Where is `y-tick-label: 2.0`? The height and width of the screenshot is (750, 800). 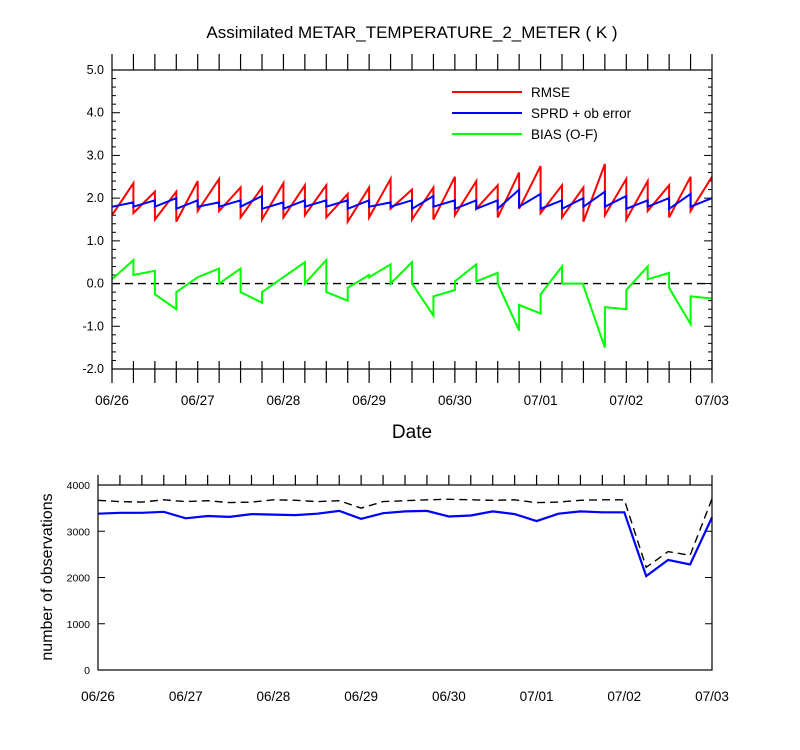
y-tick-label: 2.0 is located at coordinates (95, 198).